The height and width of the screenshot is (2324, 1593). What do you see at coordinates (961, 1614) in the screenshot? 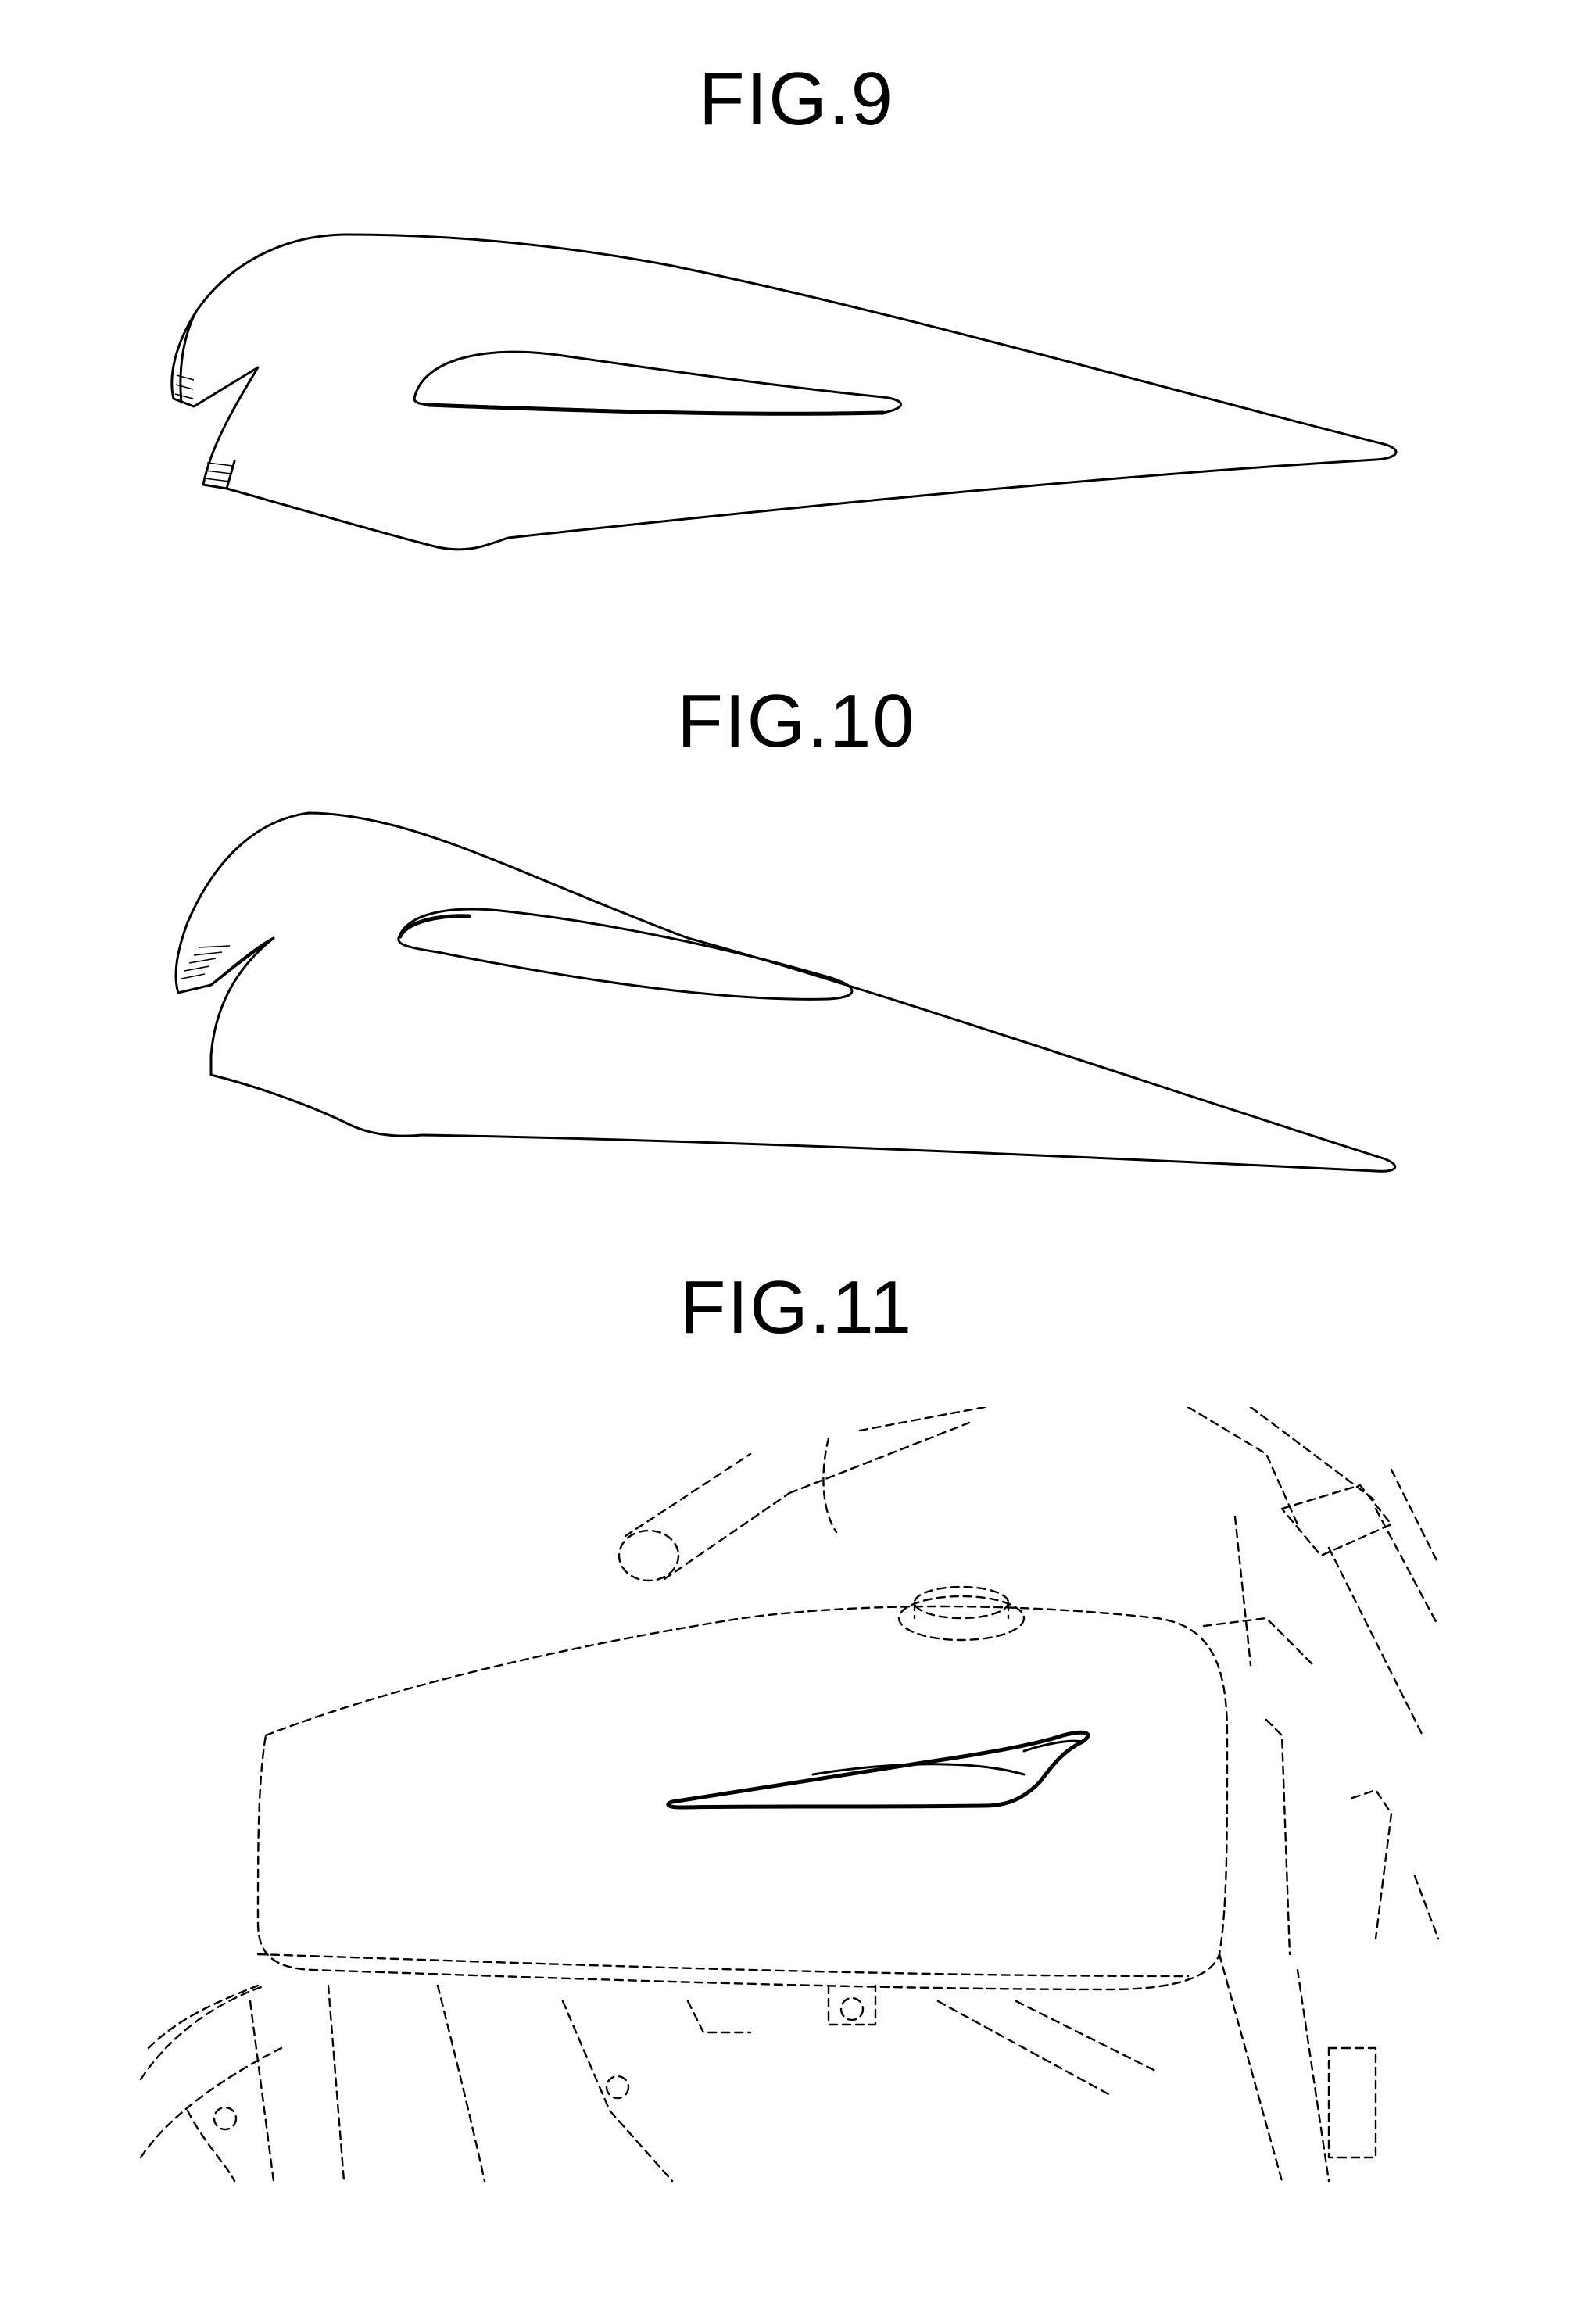
I see `fig11-fuel-cap` at bounding box center [961, 1614].